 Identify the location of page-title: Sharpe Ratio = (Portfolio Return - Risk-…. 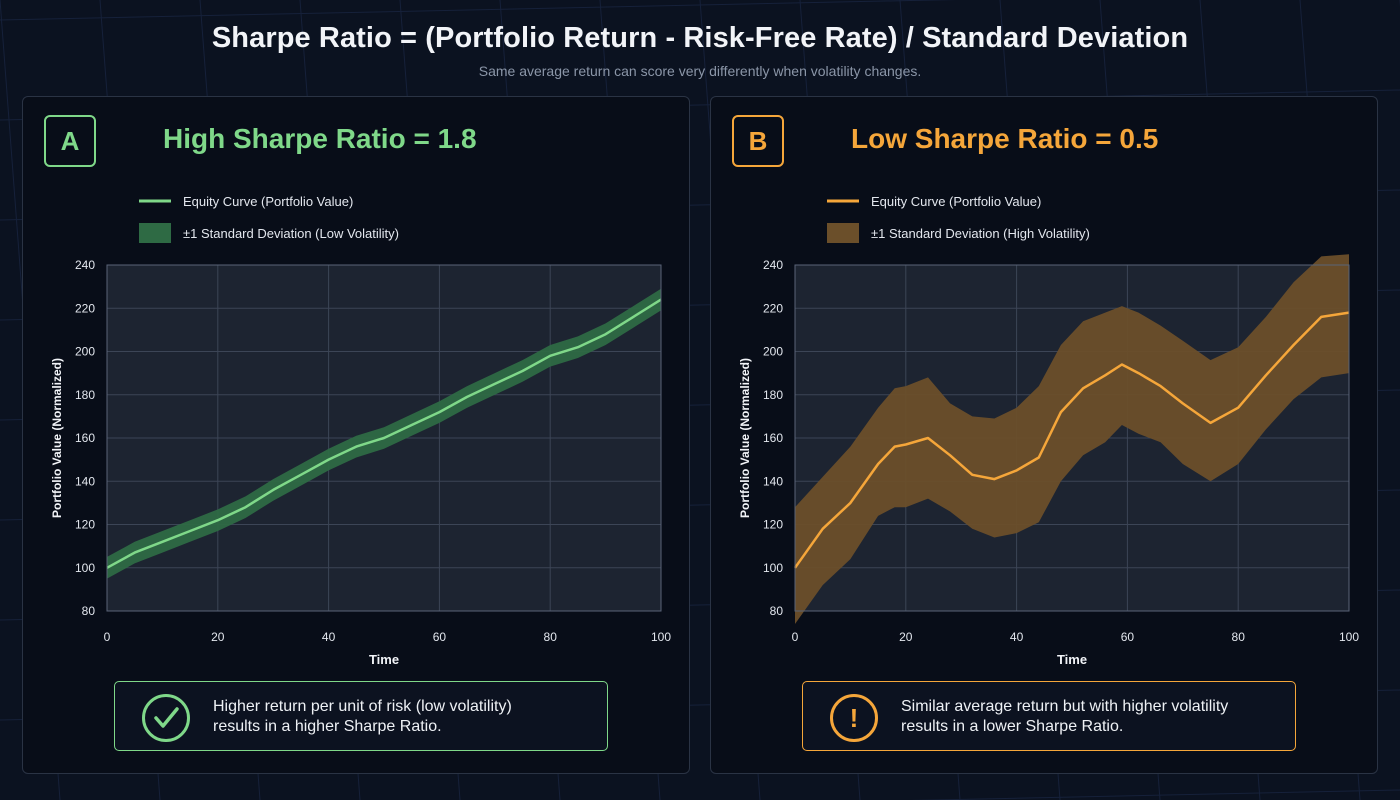
(700, 38).